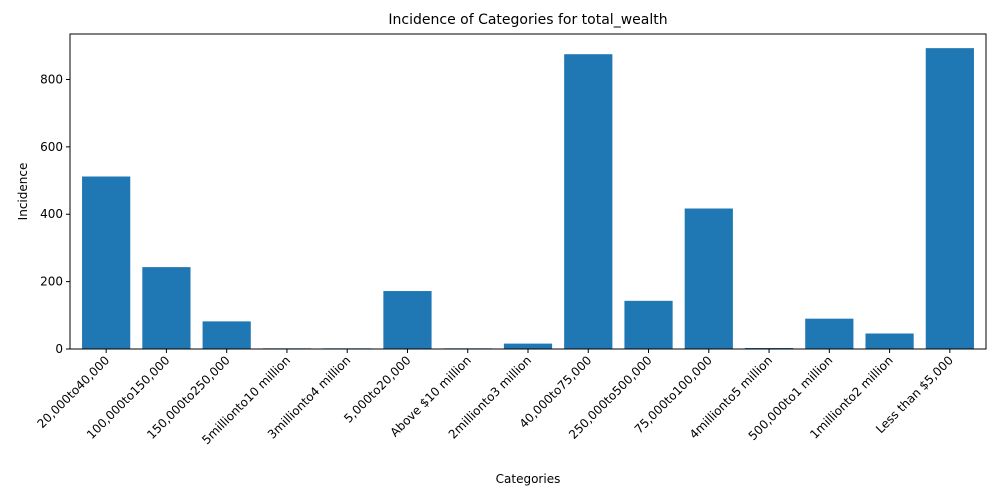  Describe the element at coordinates (51, 282) in the screenshot. I see `y-tick-label: 200` at that location.